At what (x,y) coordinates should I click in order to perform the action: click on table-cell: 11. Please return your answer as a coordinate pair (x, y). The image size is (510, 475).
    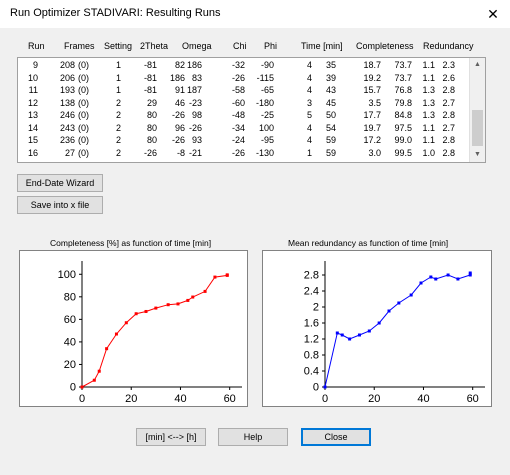
    Looking at the image, I should click on (33, 90).